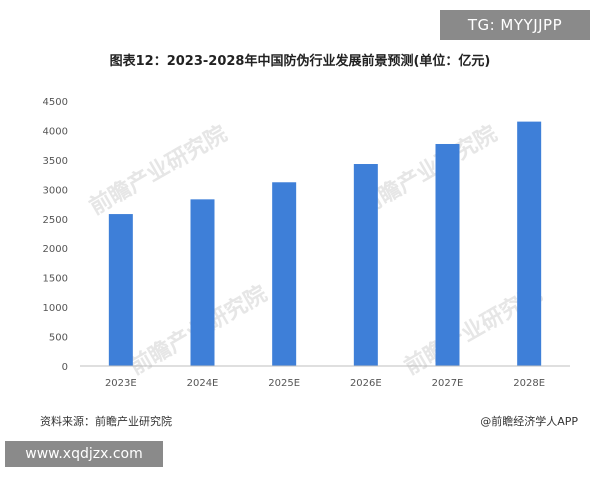 This screenshot has height=480, width=600. I want to click on y-tick-label: 500, so click(58, 338).